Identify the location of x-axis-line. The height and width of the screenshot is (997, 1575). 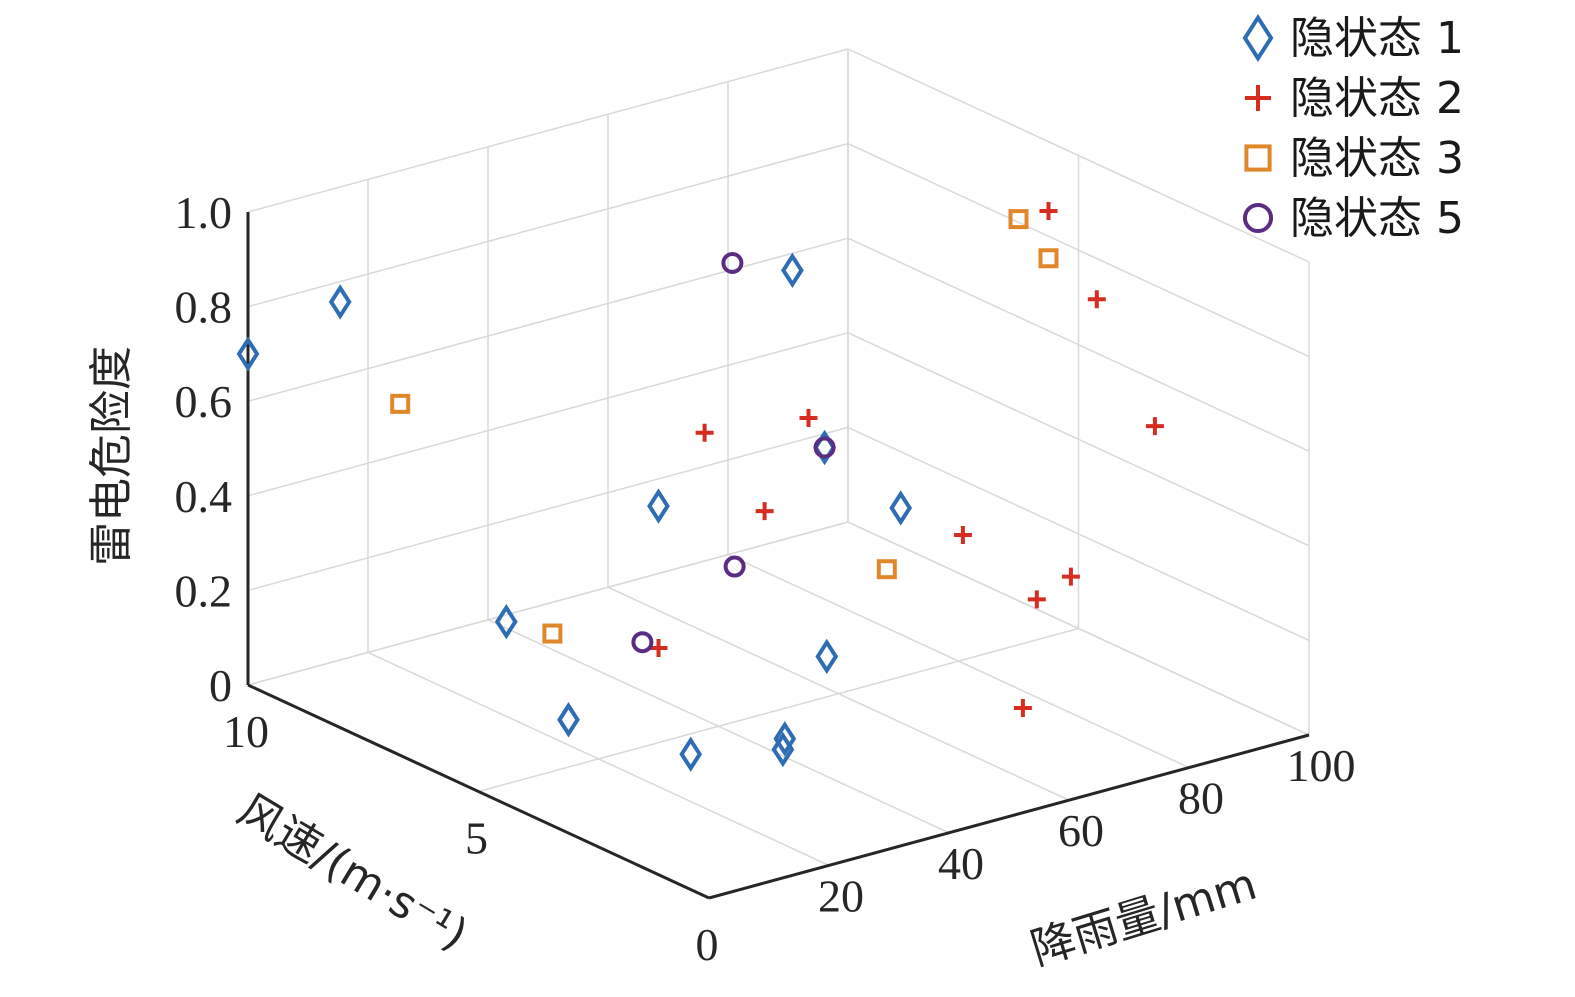
(478, 791).